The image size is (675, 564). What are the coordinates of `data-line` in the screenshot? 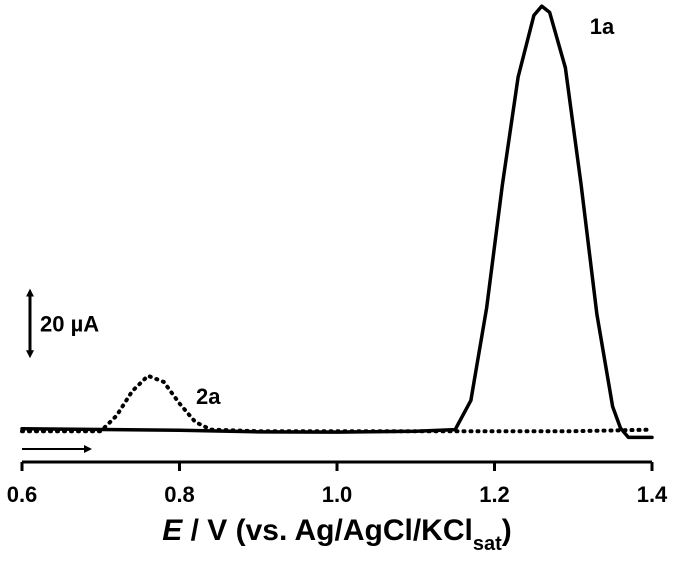 It's located at (337, 403).